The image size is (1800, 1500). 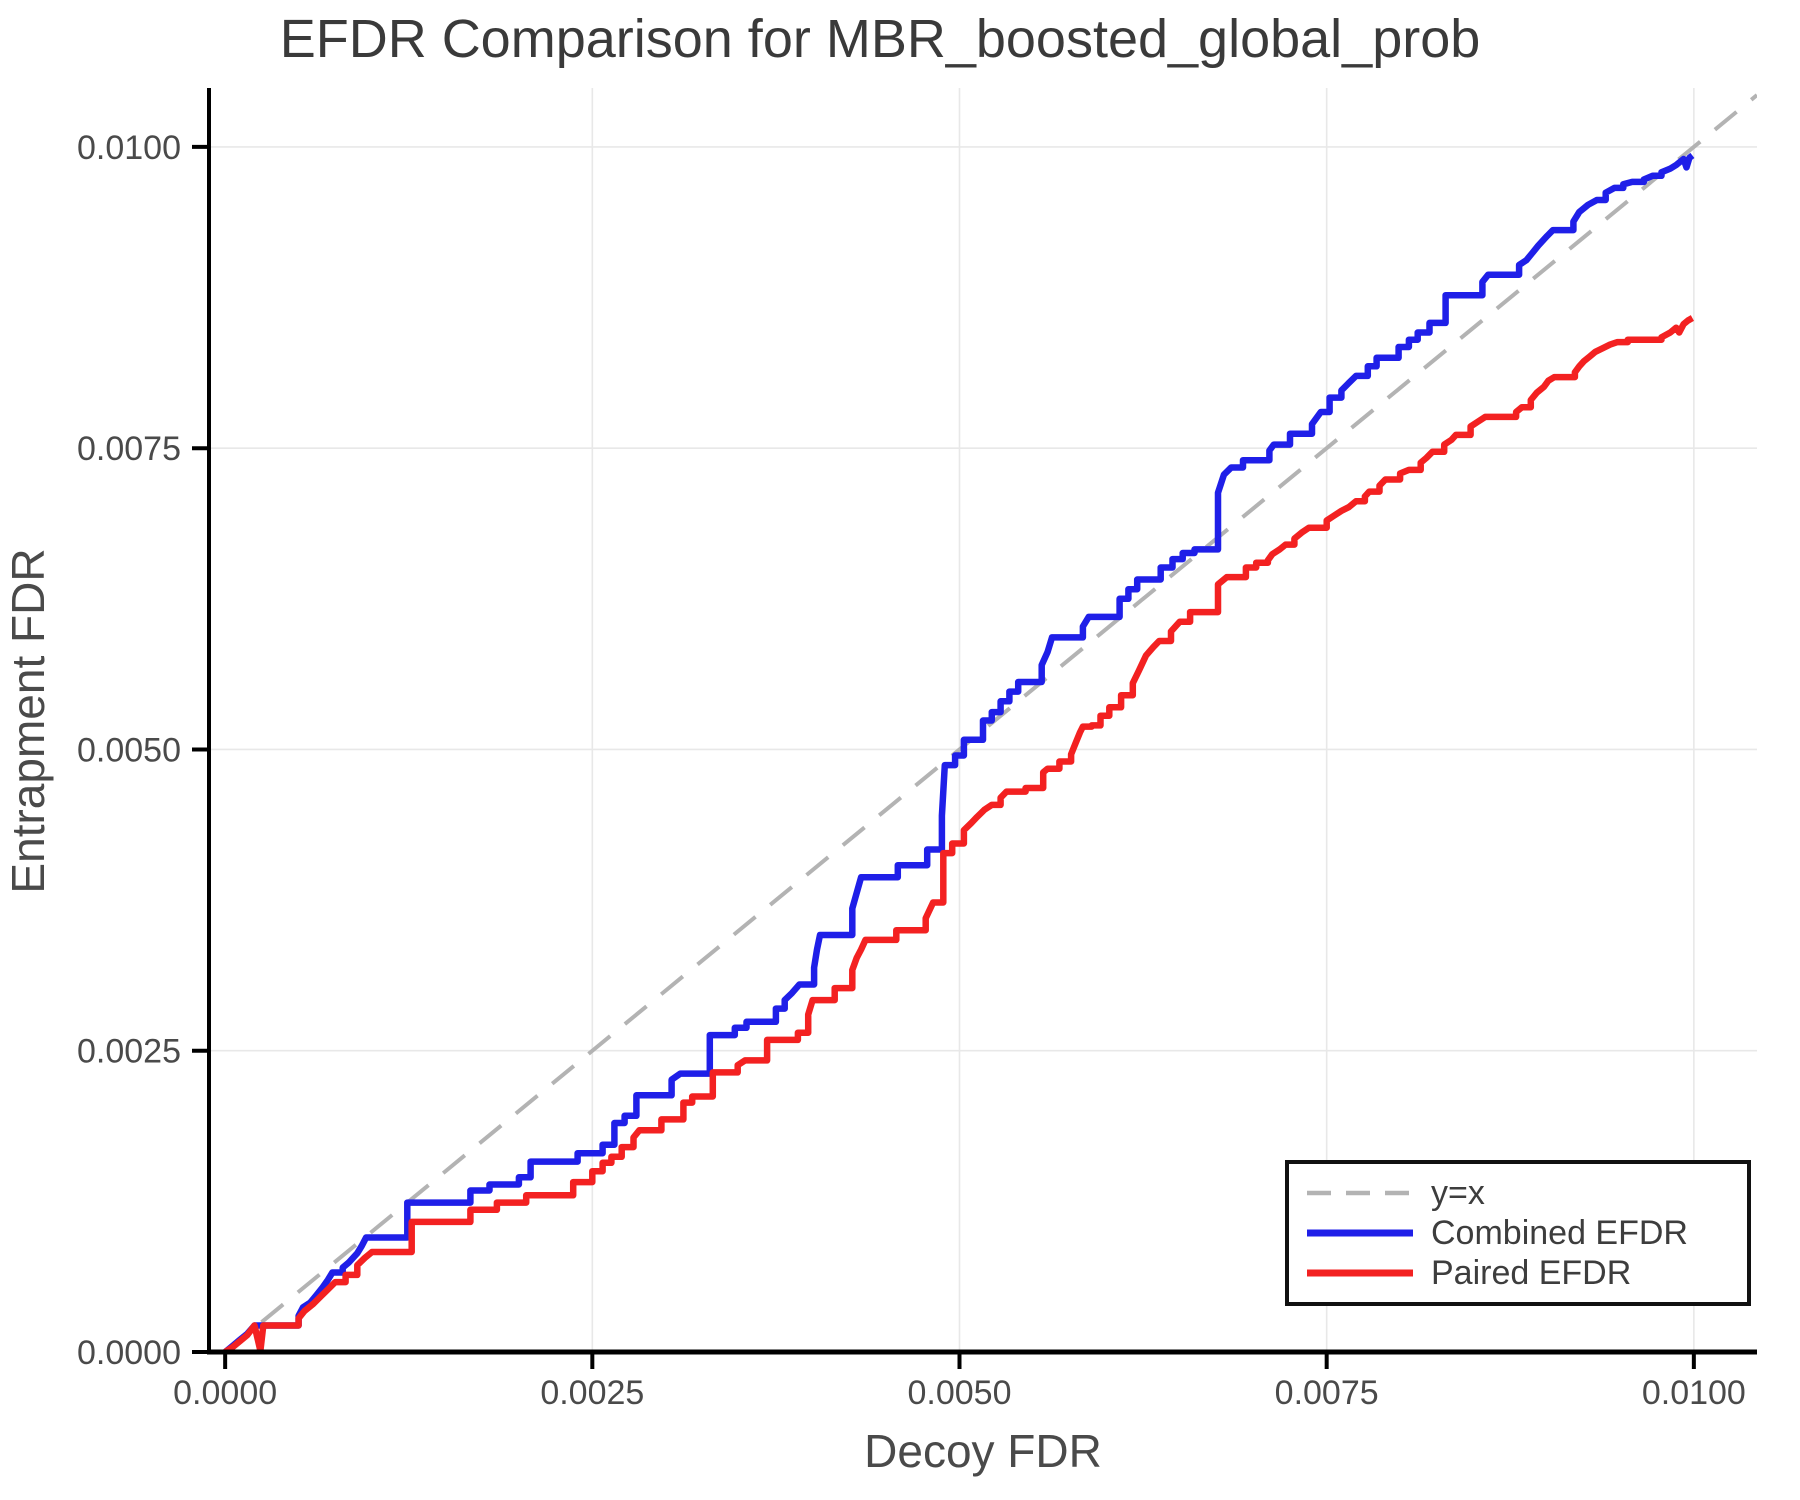 What do you see at coordinates (960, 1393) in the screenshot?
I see `x-tick-label: 0.0050` at bounding box center [960, 1393].